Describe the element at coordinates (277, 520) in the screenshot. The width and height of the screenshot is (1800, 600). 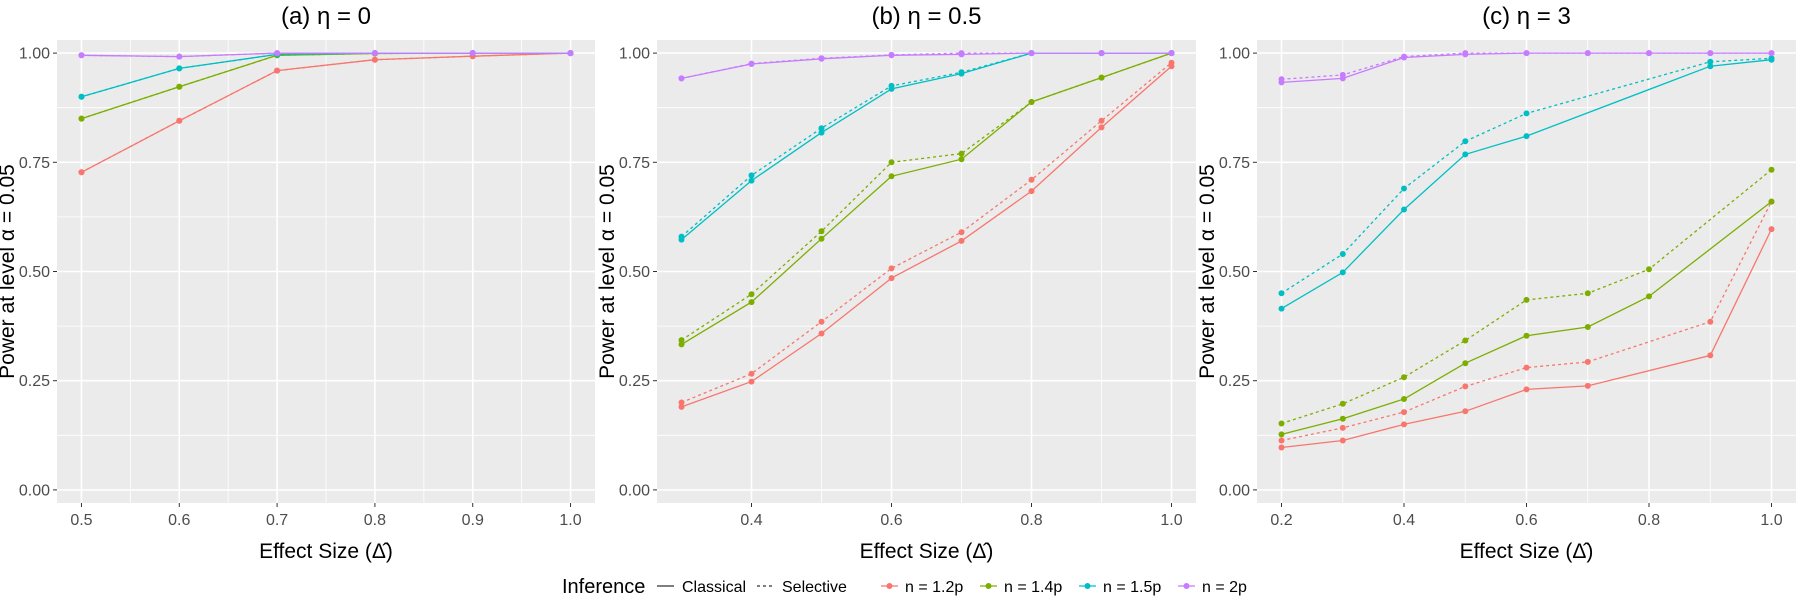
I see `x-tick-label: 0.7` at that location.